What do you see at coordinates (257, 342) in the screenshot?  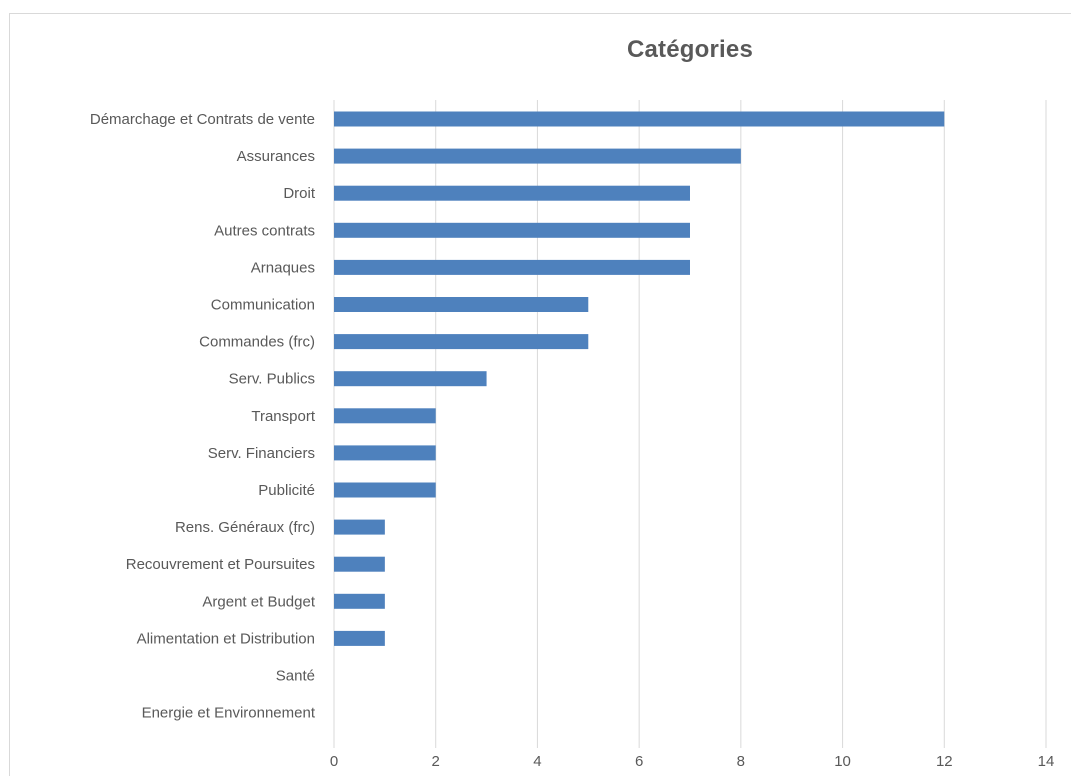 I see `category-label: Commandes (frc)` at bounding box center [257, 342].